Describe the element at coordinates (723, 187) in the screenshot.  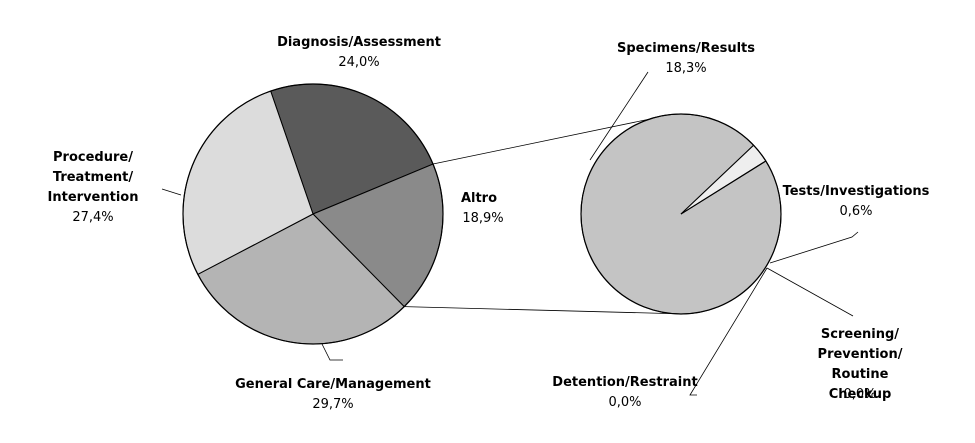
I see `secondary-slice-detention-restraint` at that location.